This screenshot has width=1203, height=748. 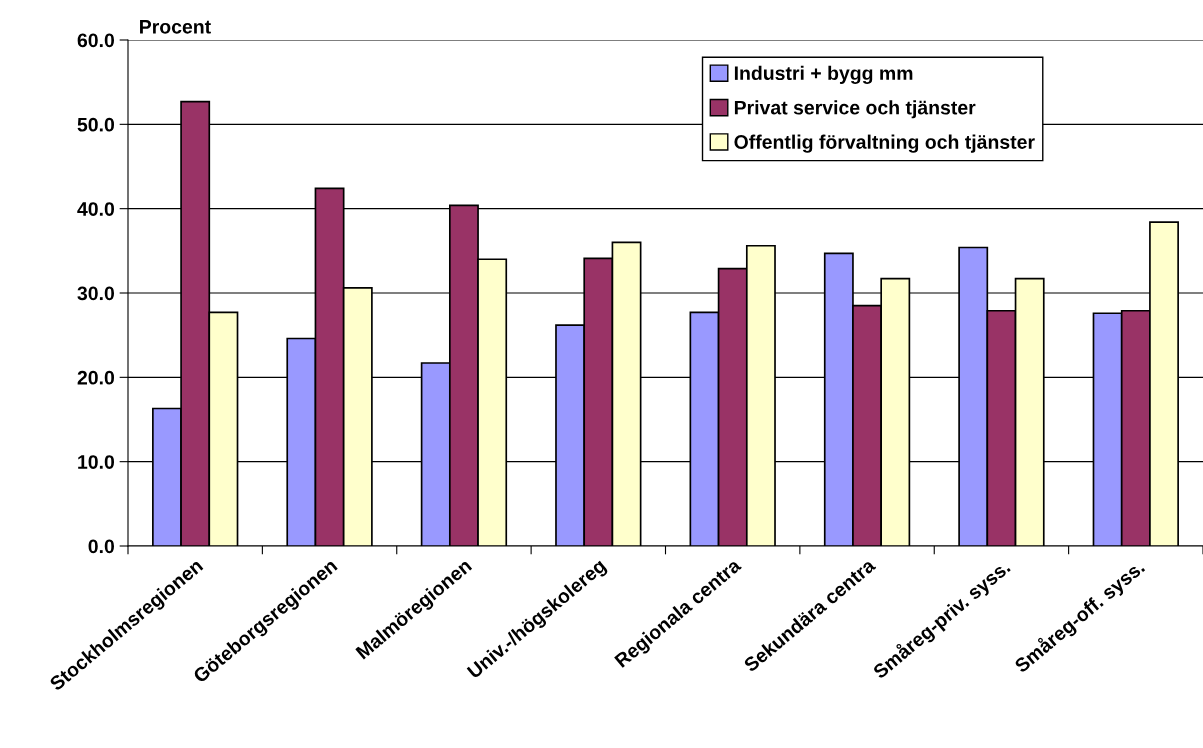 I want to click on legend-label: Industri + bygg mm, so click(x=823, y=74).